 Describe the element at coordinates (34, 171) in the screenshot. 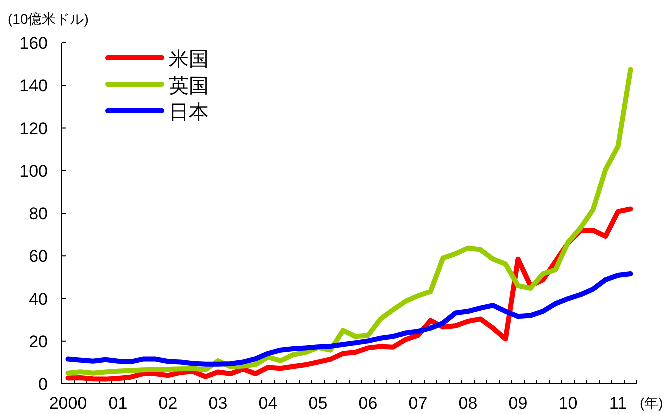

I see `y-tick-label: 100` at that location.